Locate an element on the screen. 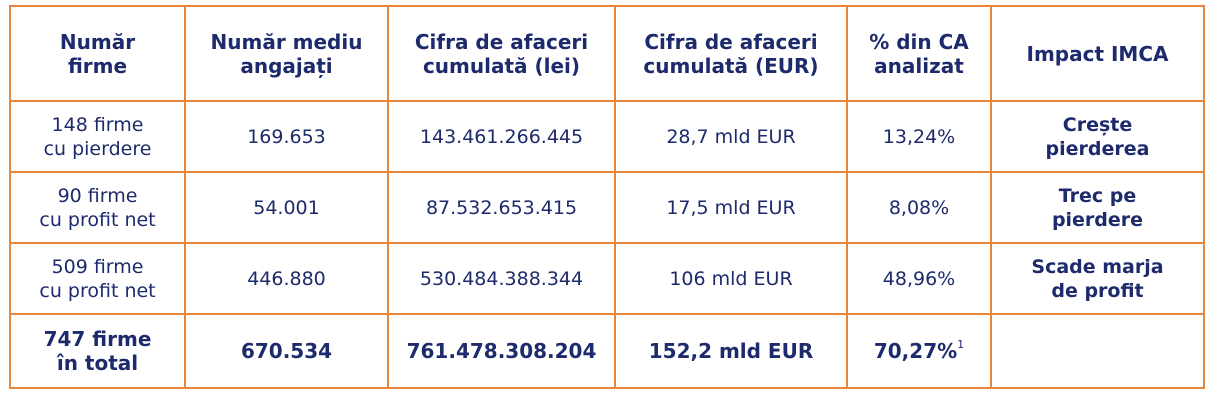  header-turnover-lei: Cifra de afaceri cumulată (lei) is located at coordinates (501, 53).